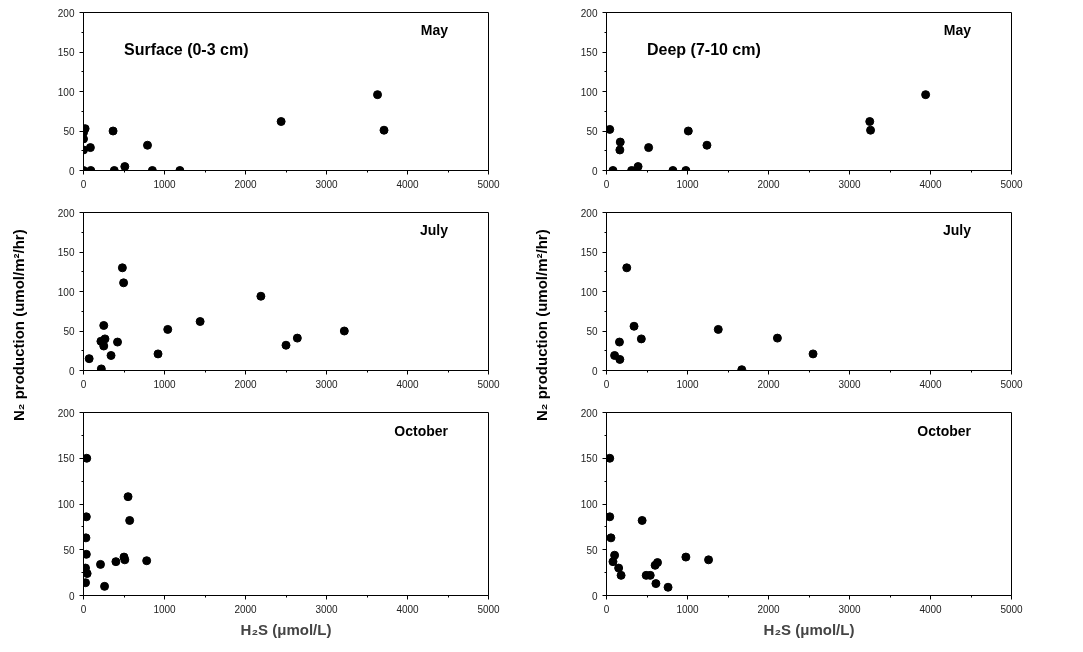 This screenshot has width=1083, height=652. Describe the element at coordinates (186, 49) in the screenshot. I see `annotation: Surface (0-3 cm)` at that location.